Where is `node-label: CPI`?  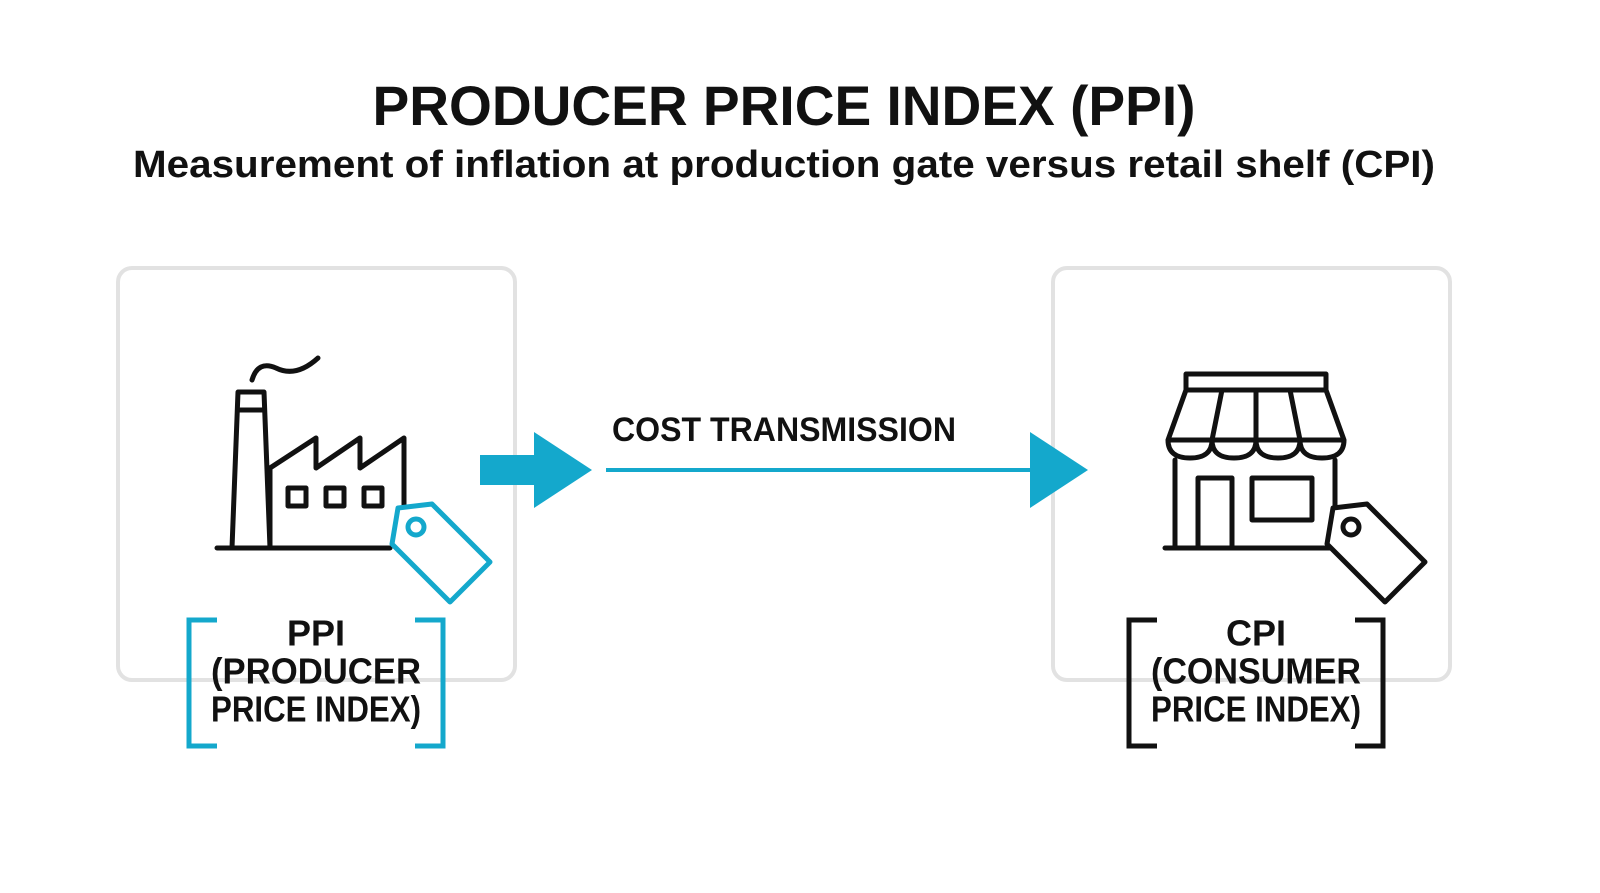
node-label: CPI is located at coordinates (1256, 633).